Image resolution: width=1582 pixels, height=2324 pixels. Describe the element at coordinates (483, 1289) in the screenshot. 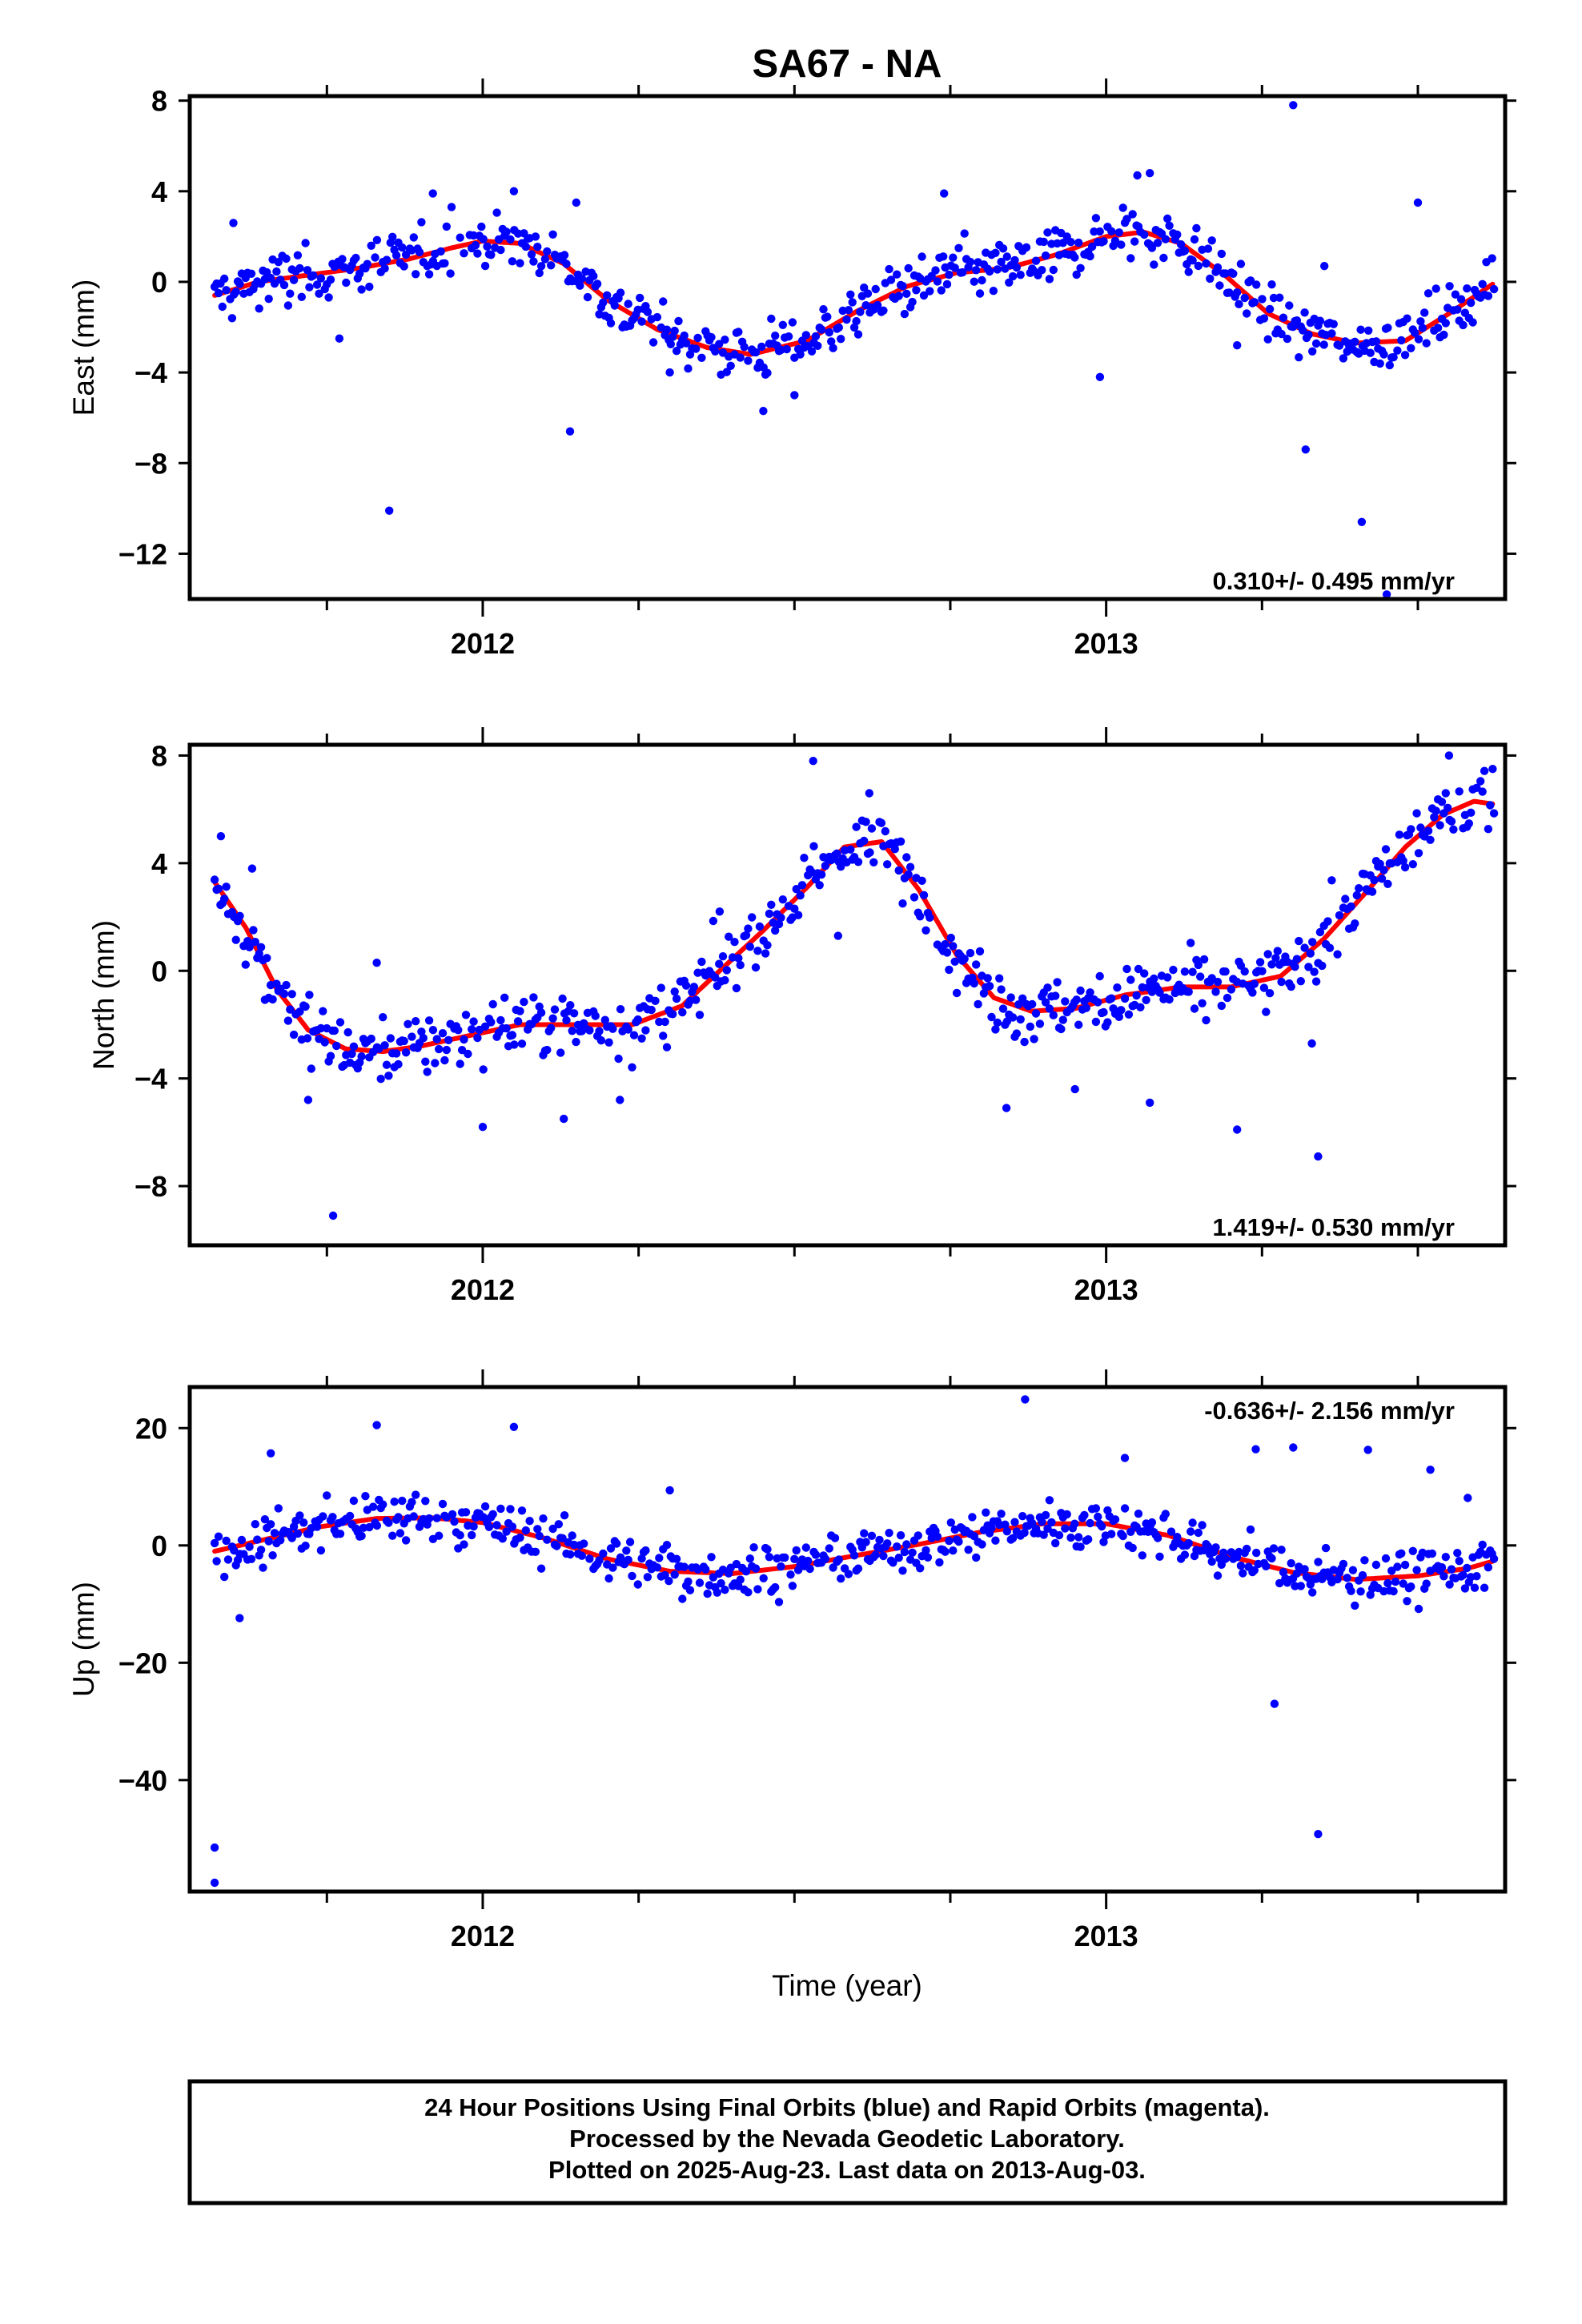

I see `x-tick-label: 2012` at that location.